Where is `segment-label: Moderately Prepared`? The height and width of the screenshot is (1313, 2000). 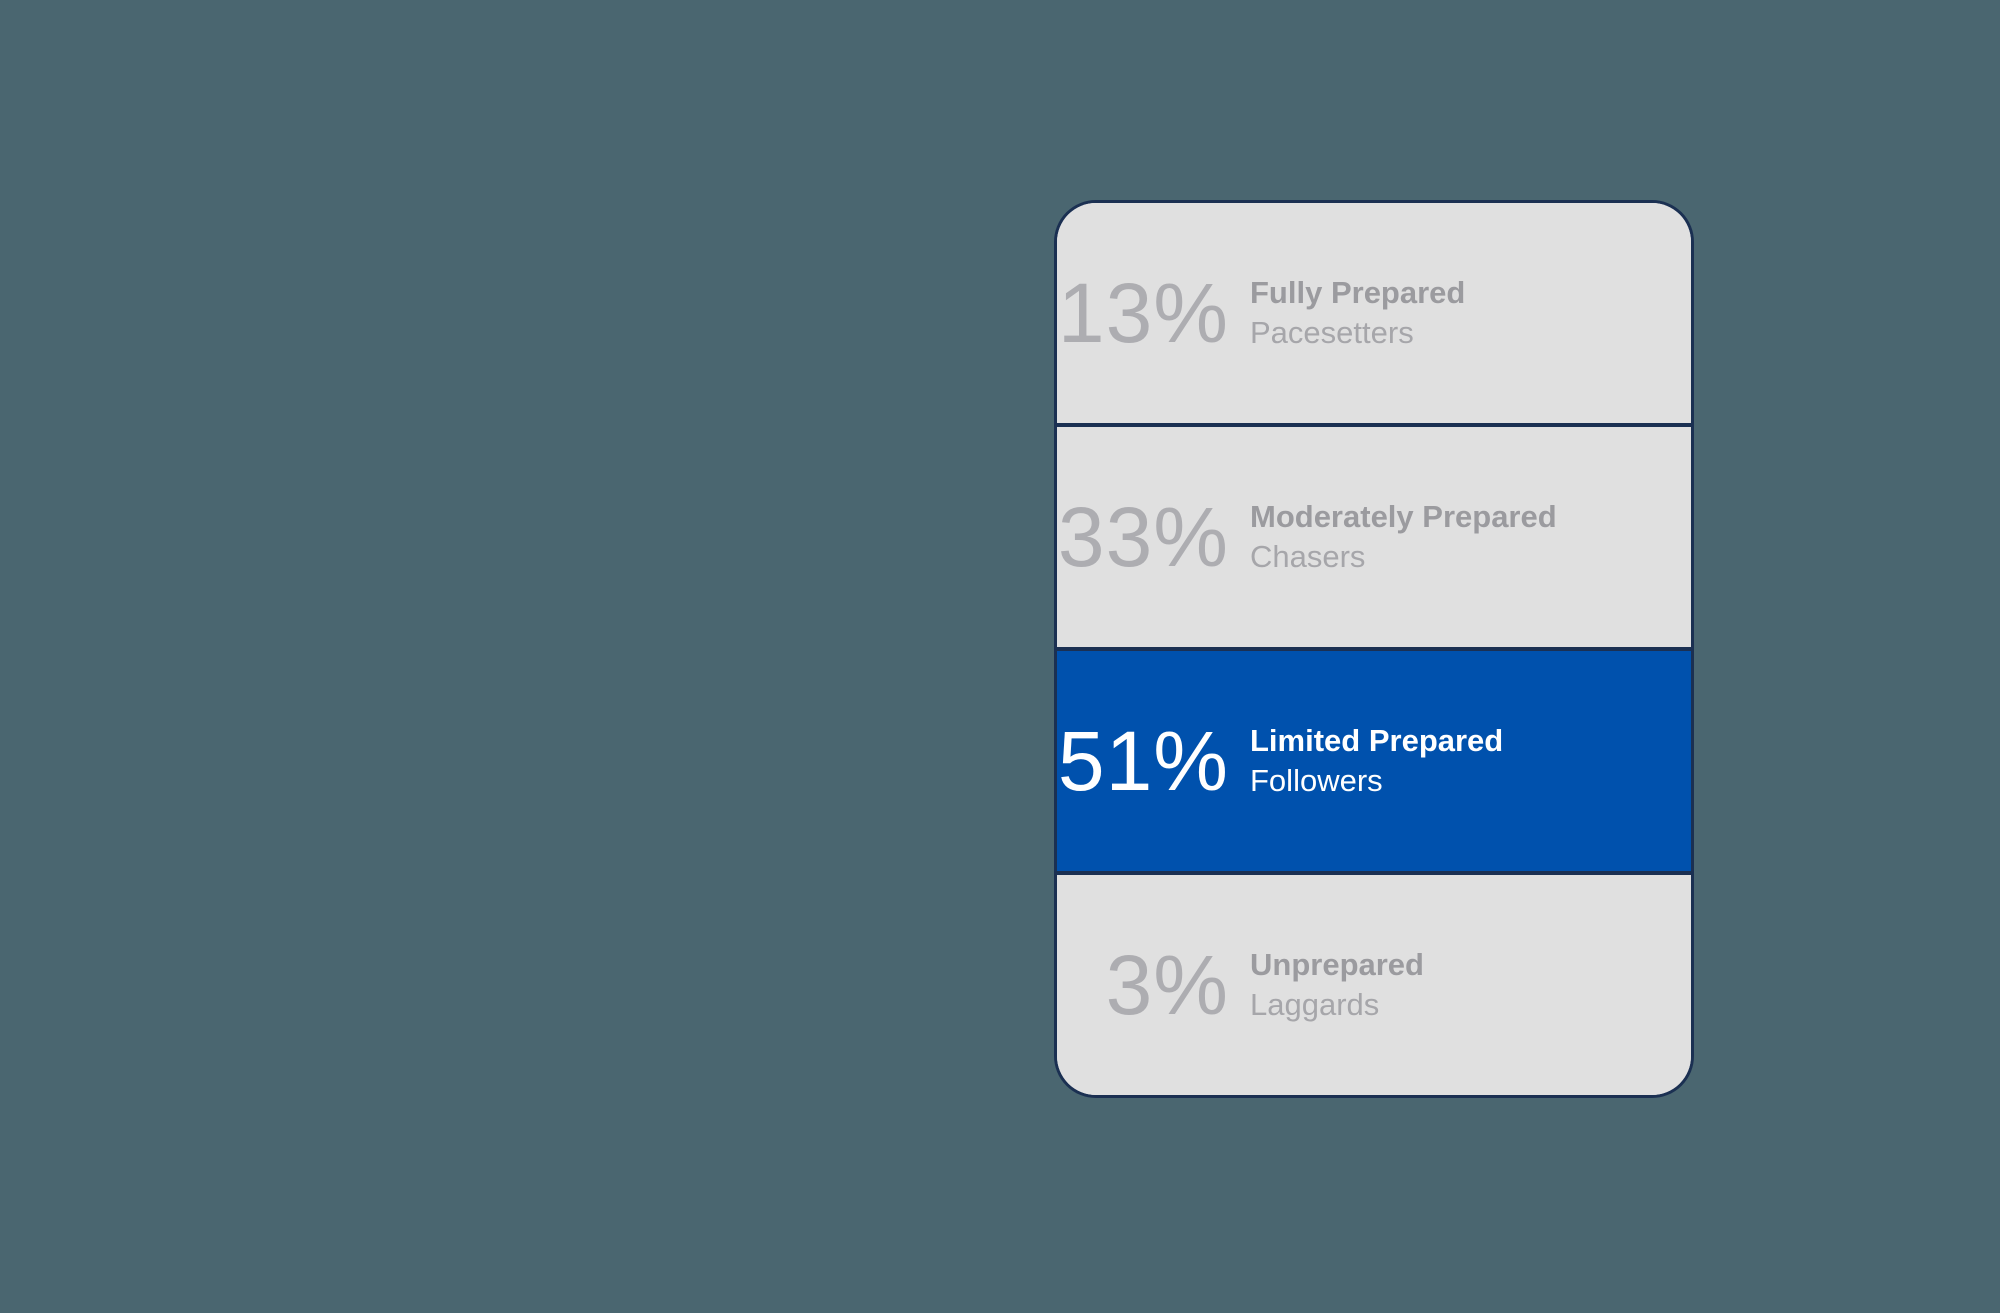 segment-label: Moderately Prepared is located at coordinates (1403, 516).